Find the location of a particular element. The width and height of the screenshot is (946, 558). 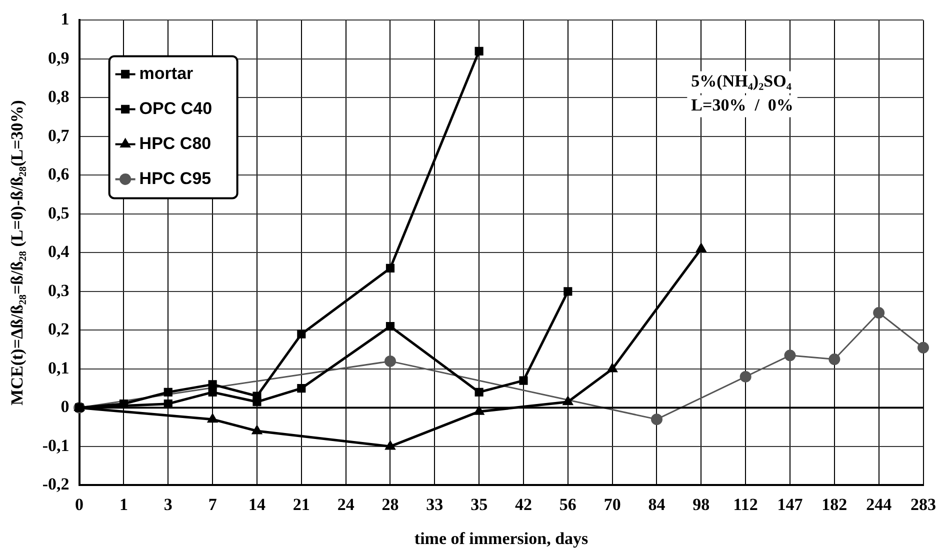

x-tick-label: 244 is located at coordinates (879, 504).